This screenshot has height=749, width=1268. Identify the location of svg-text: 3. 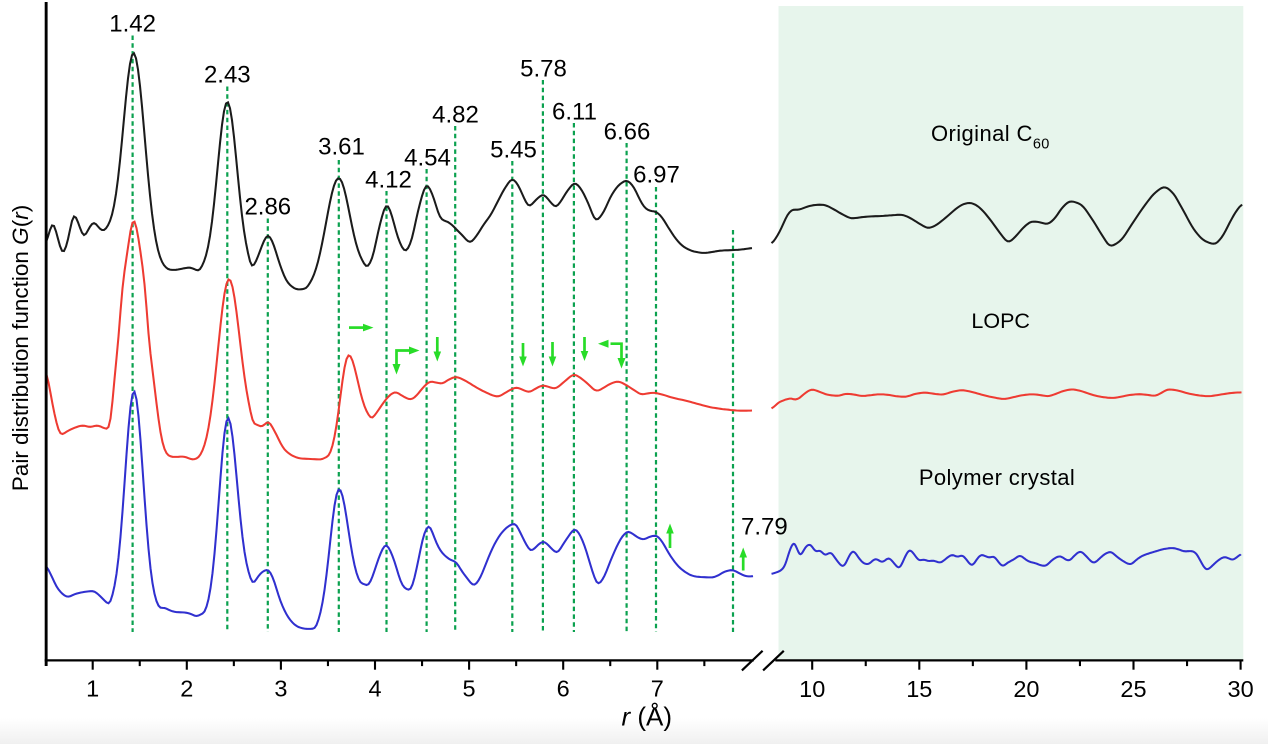
(280, 689).